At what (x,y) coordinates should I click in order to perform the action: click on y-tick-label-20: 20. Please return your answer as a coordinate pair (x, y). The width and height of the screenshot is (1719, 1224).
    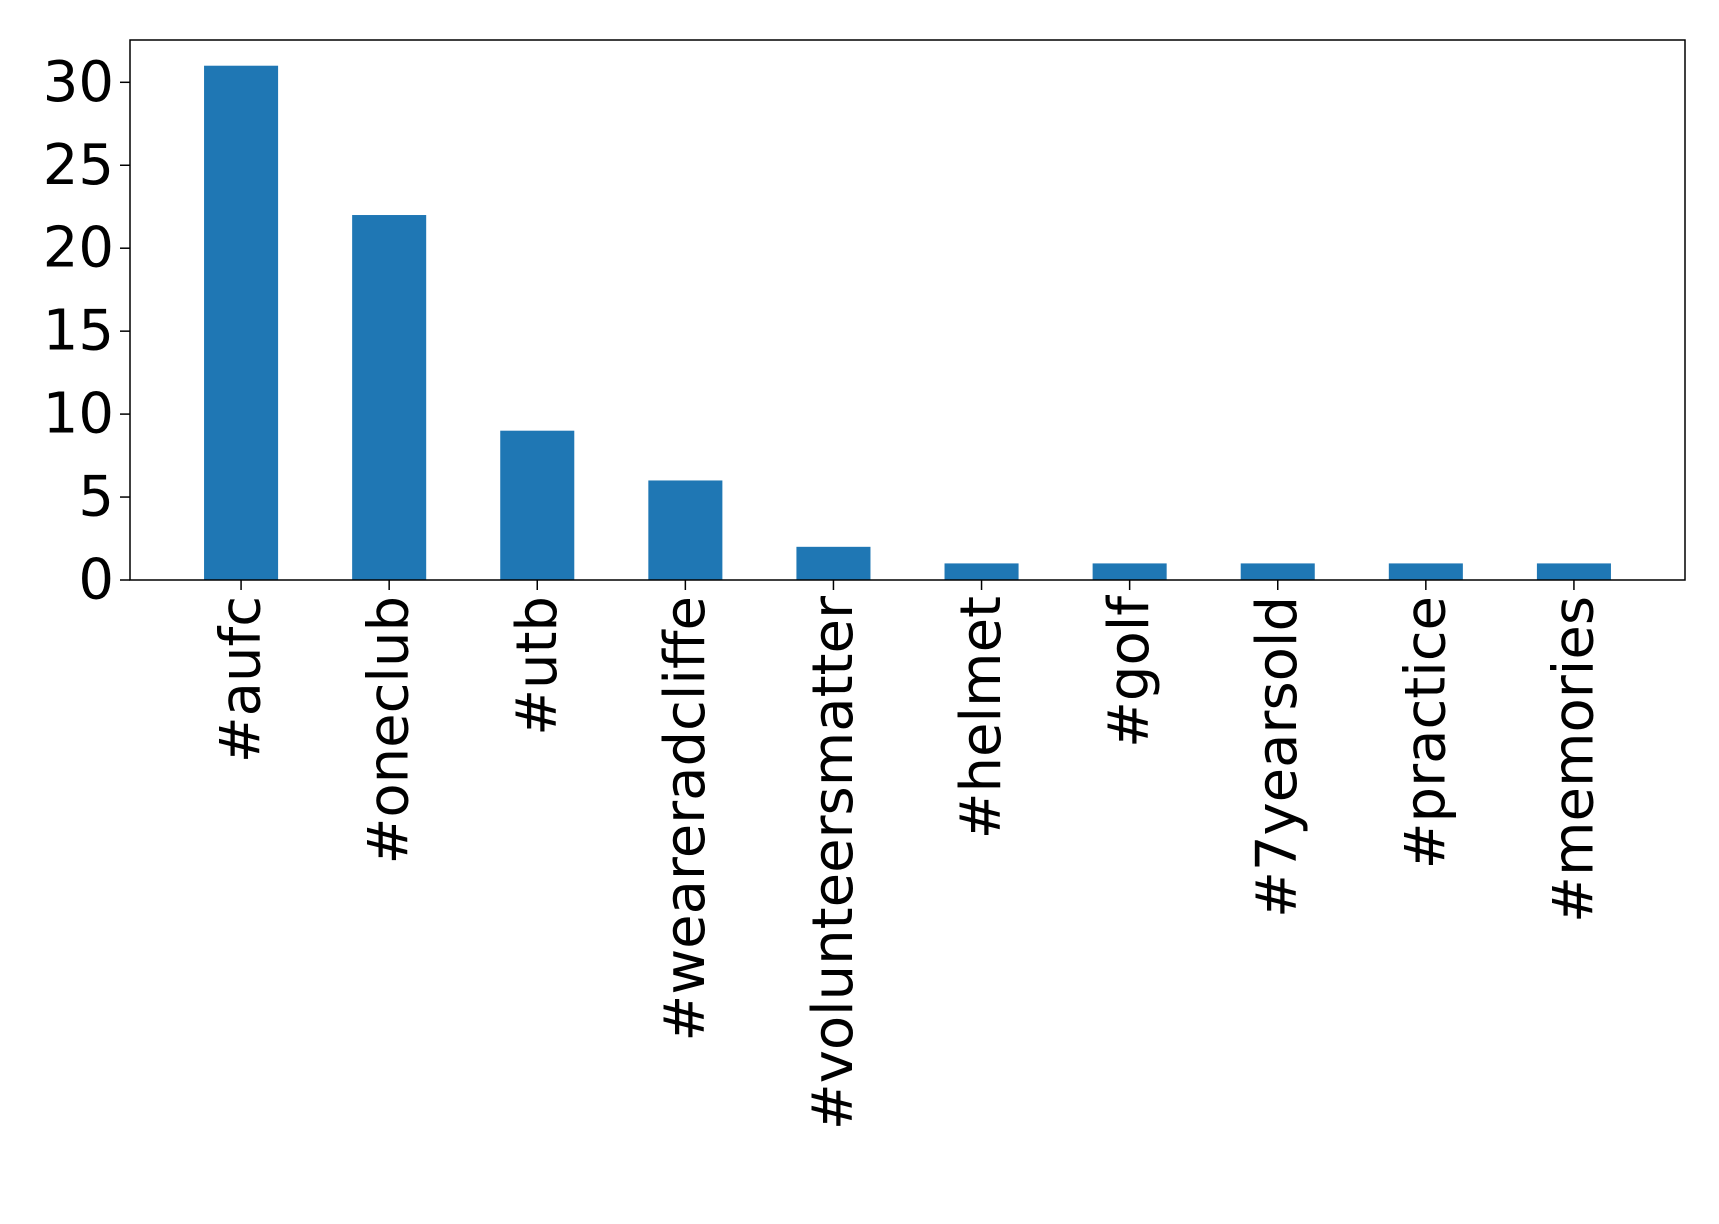
    Looking at the image, I should click on (78, 248).